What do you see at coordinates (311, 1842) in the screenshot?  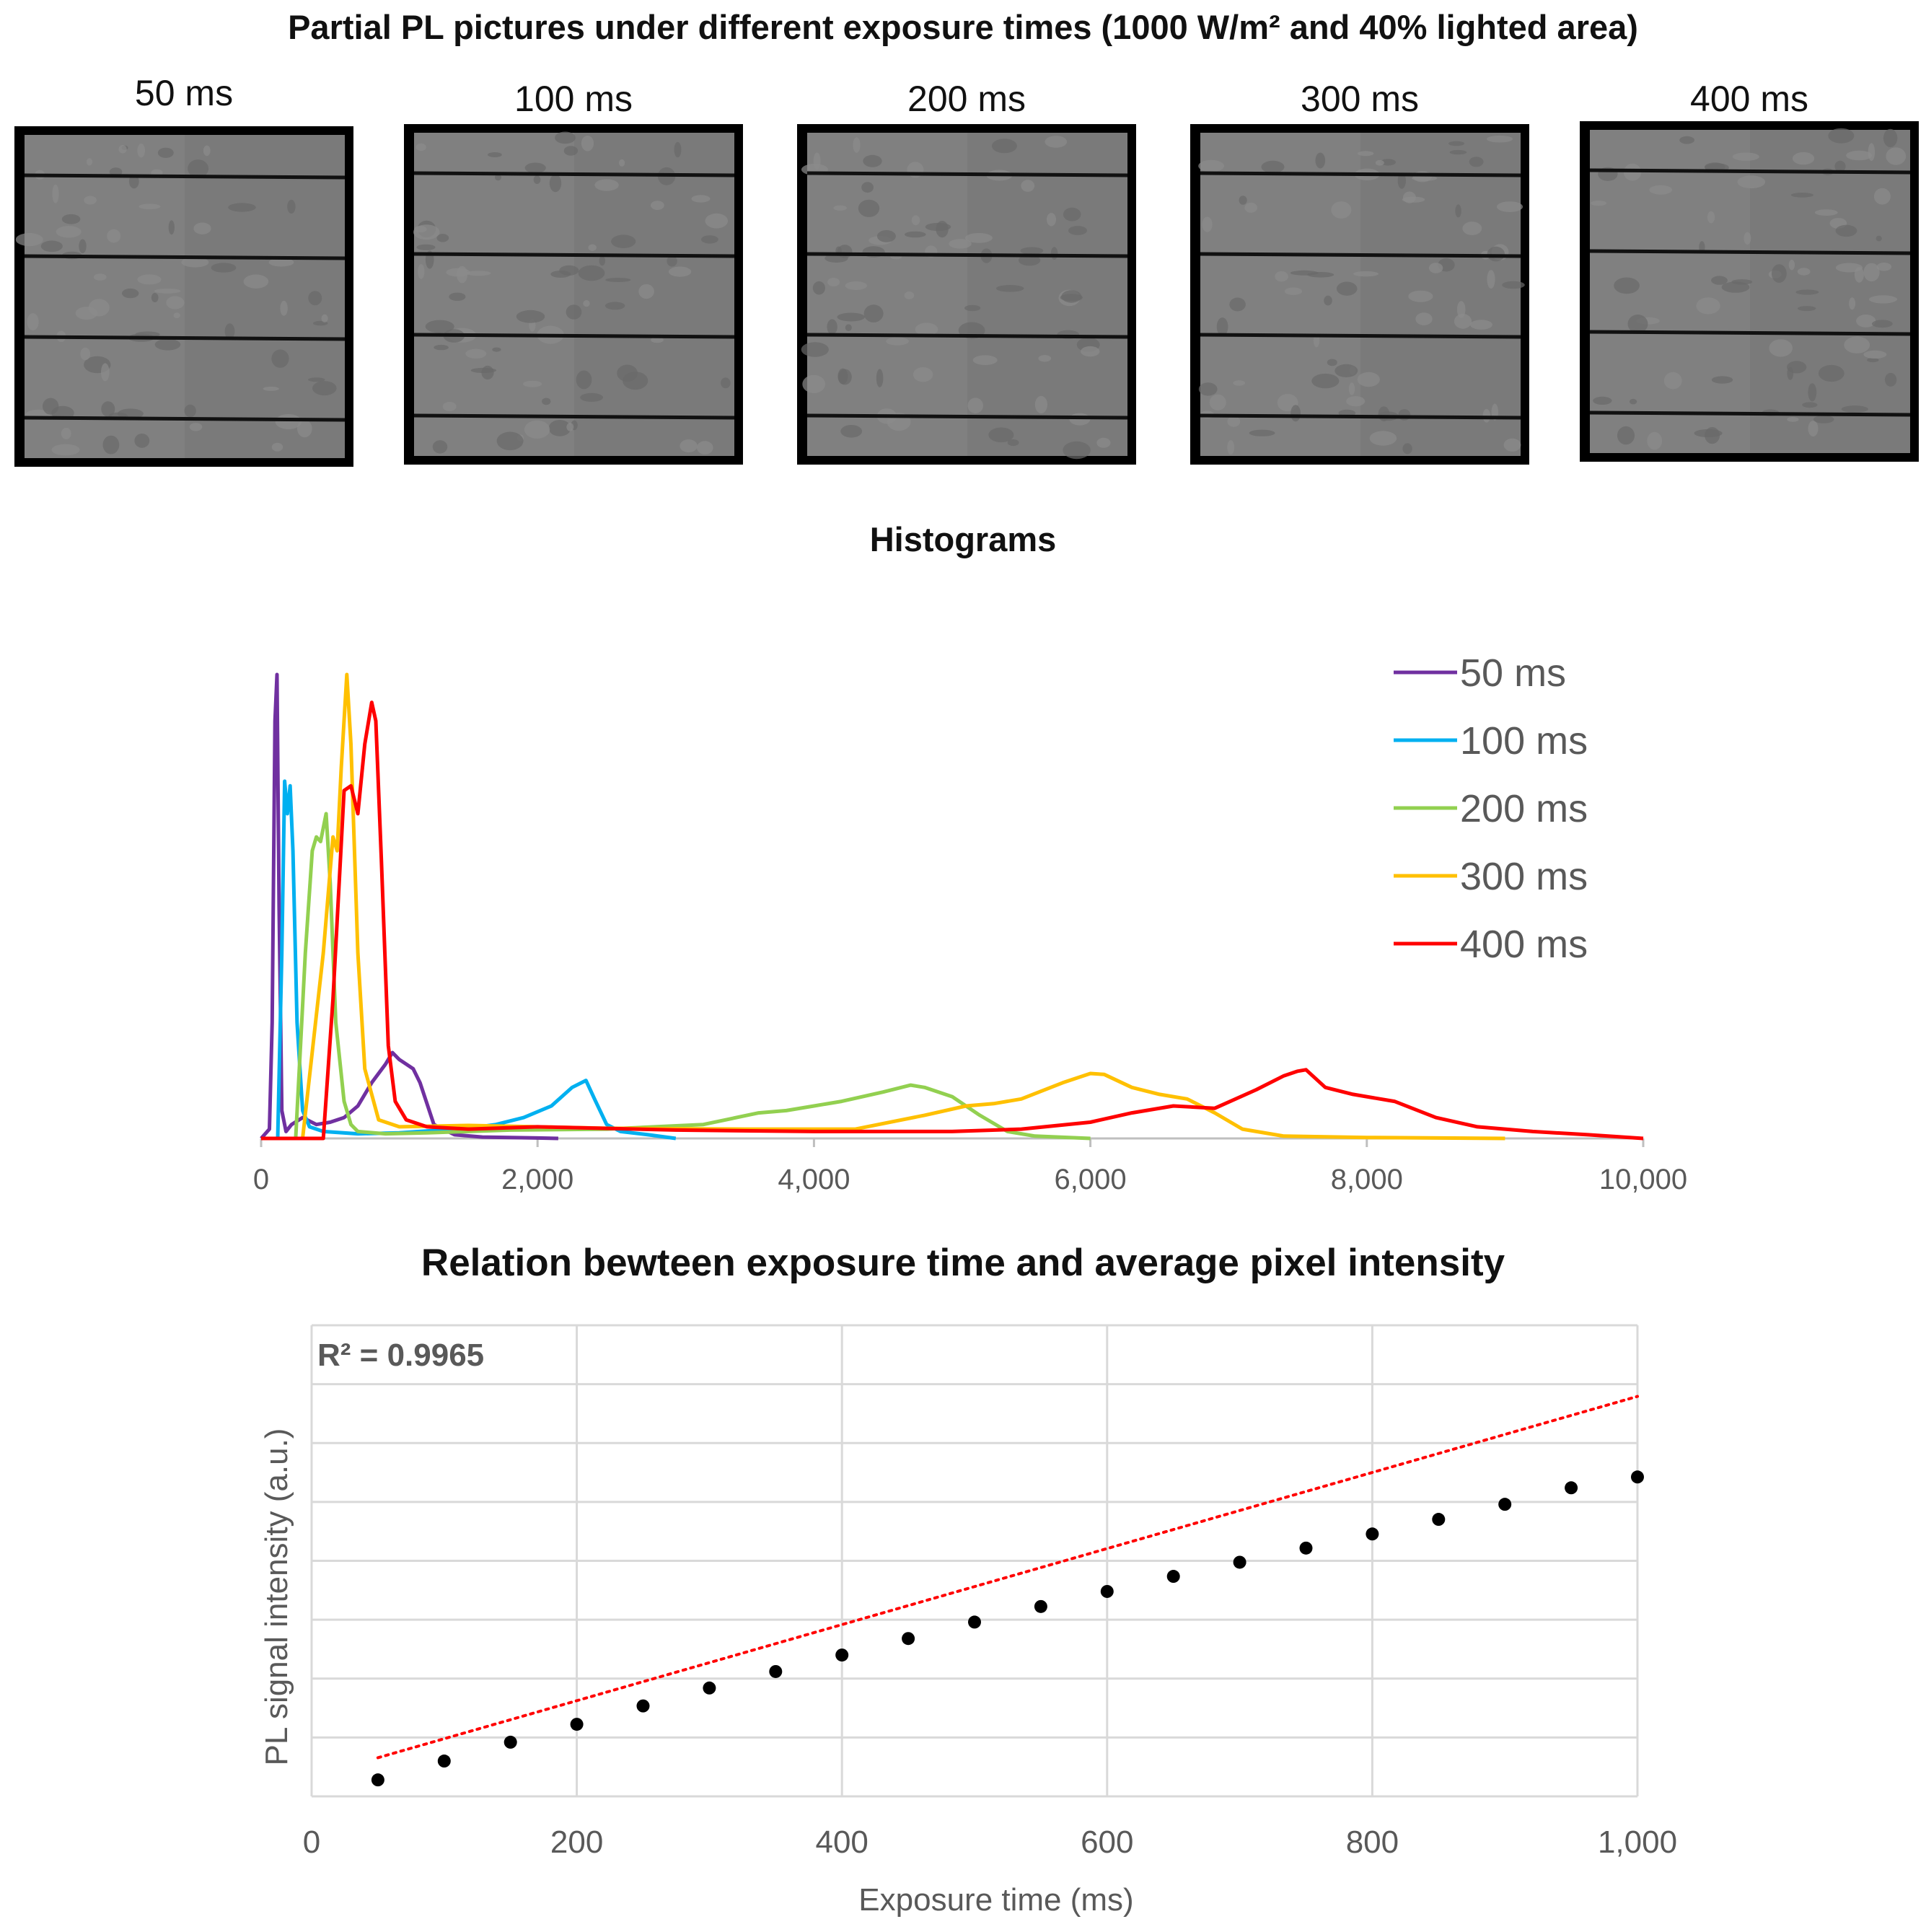 I see `scatter-x-tick-label: 0` at bounding box center [311, 1842].